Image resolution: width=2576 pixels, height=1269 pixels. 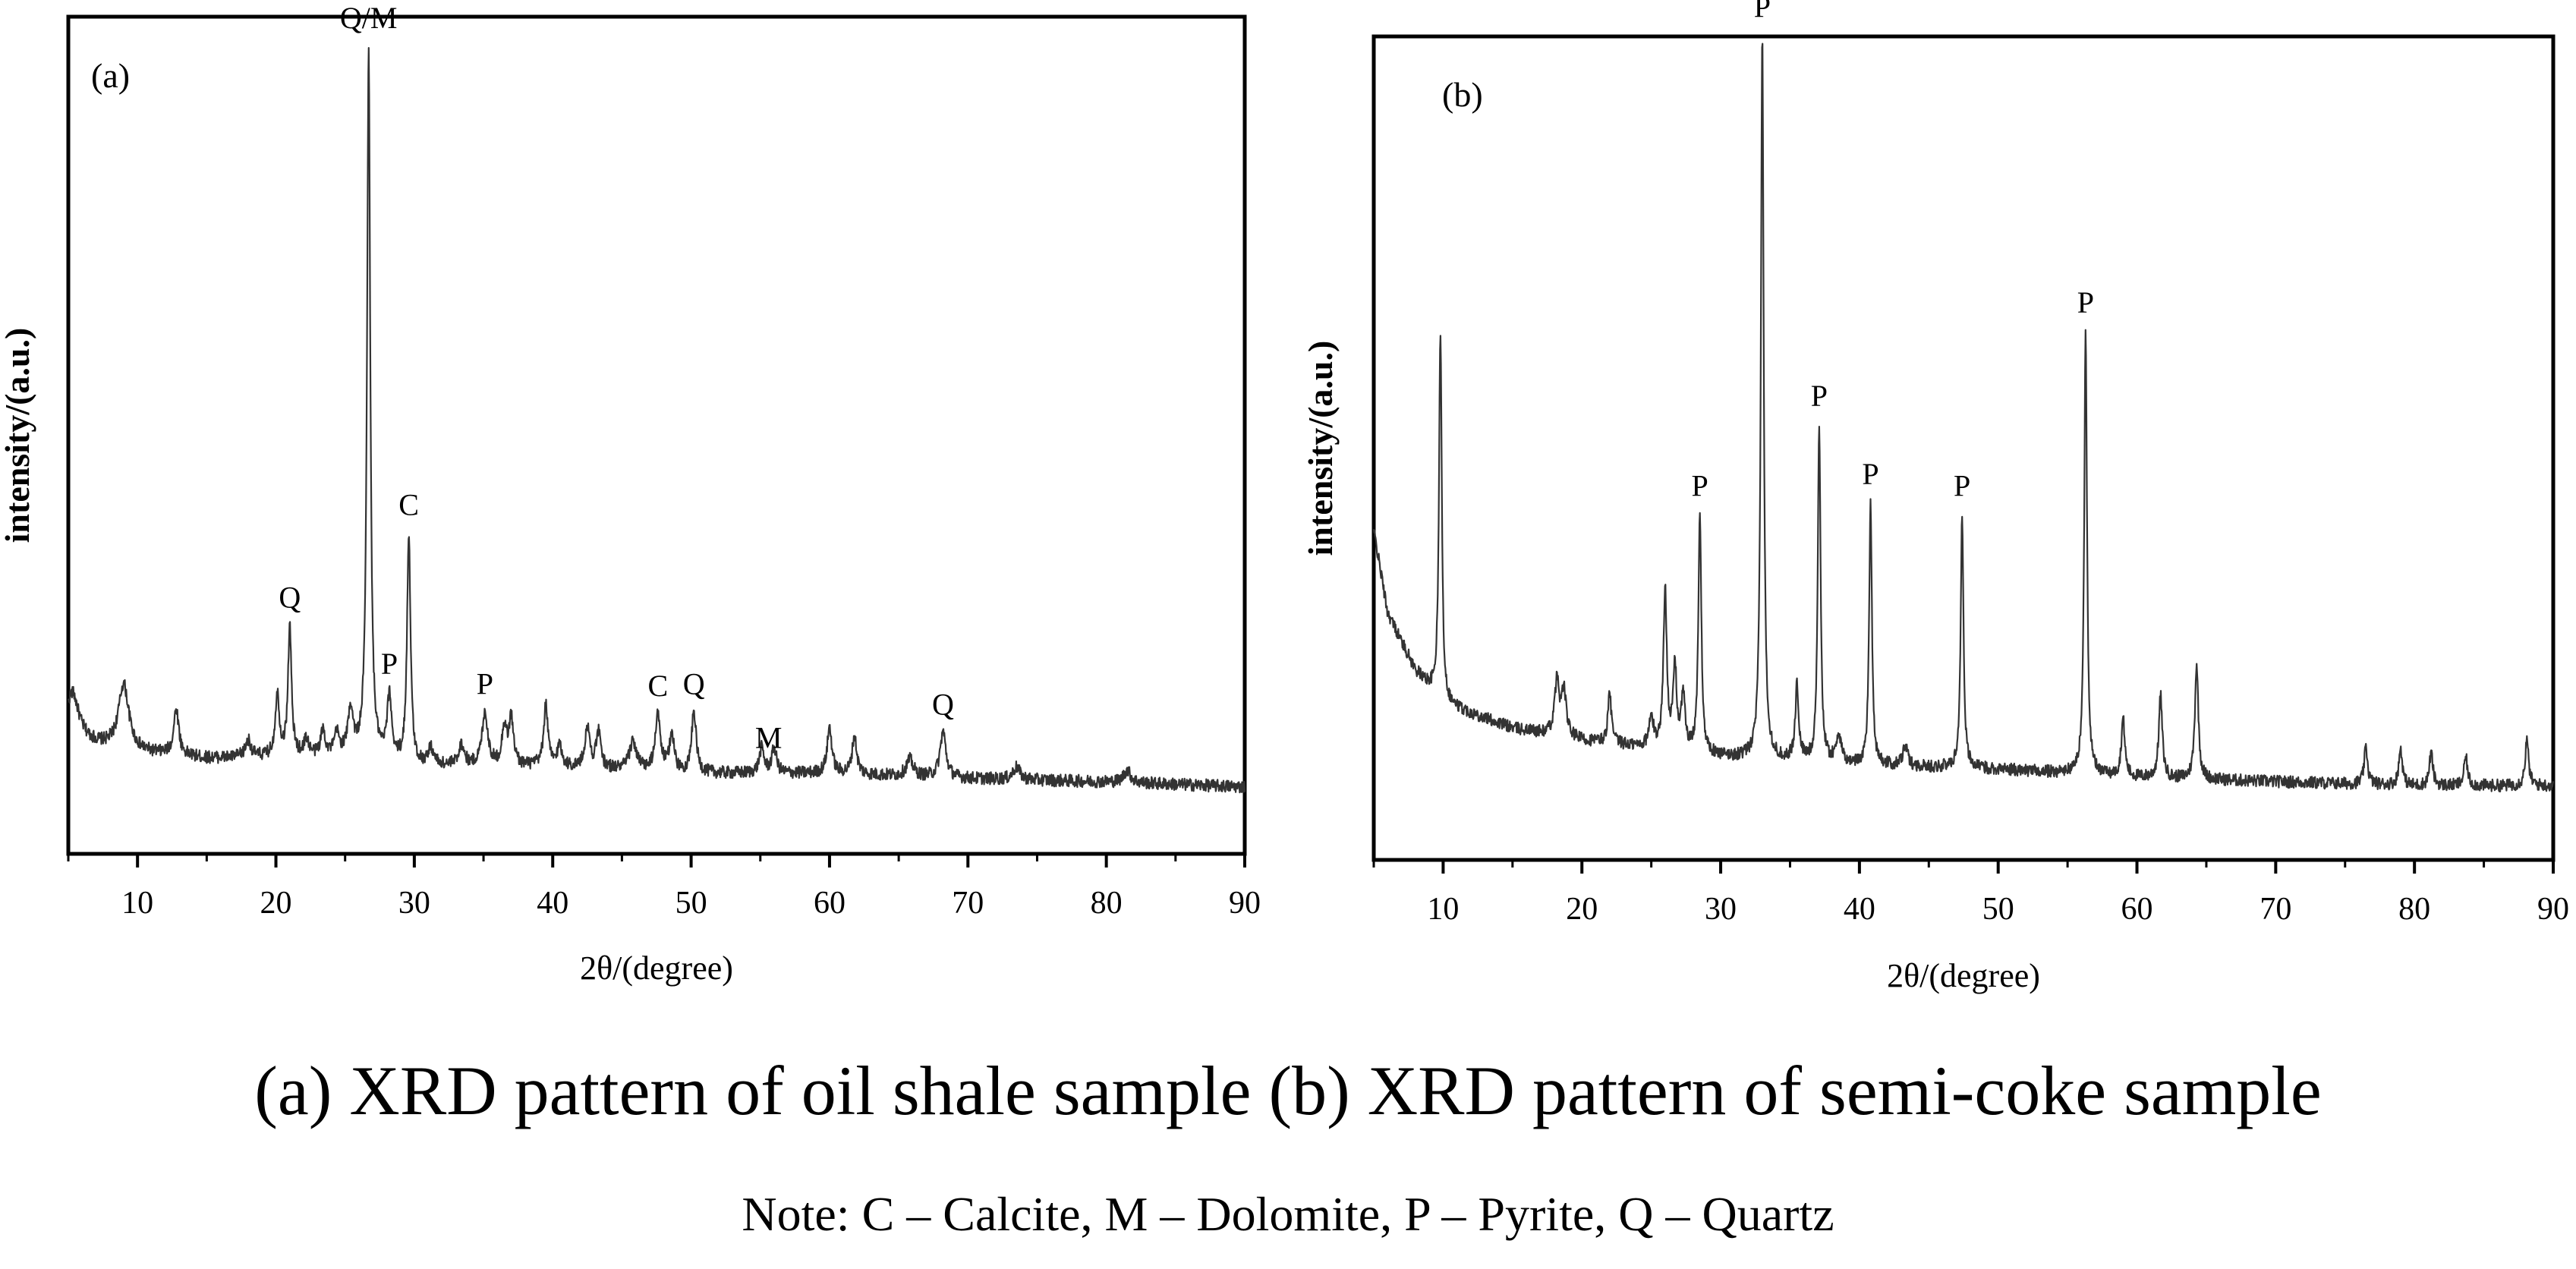 What do you see at coordinates (1462, 94) in the screenshot?
I see `panel-label: (b)` at bounding box center [1462, 94].